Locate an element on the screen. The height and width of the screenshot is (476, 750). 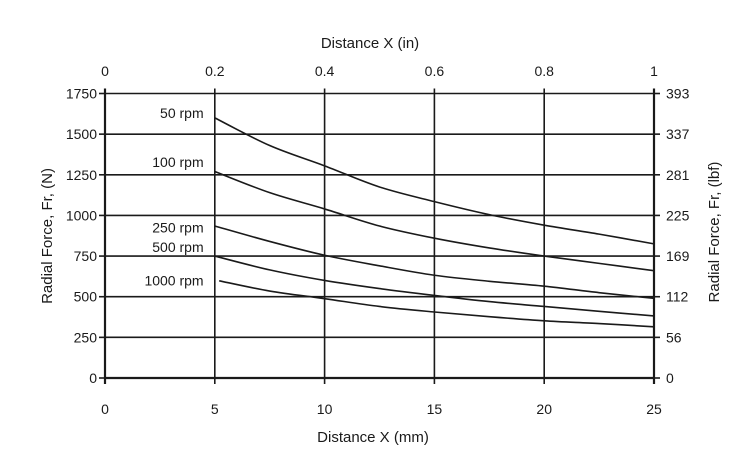
x-top-tick-label: 0 is located at coordinates (105, 71).